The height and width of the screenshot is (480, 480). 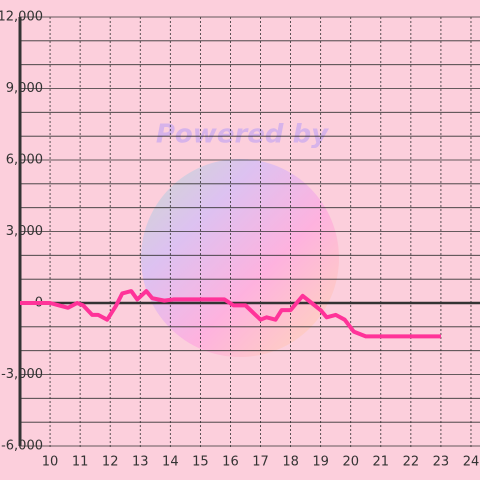 I want to click on x-tick-label: 24, so click(x=471, y=462).